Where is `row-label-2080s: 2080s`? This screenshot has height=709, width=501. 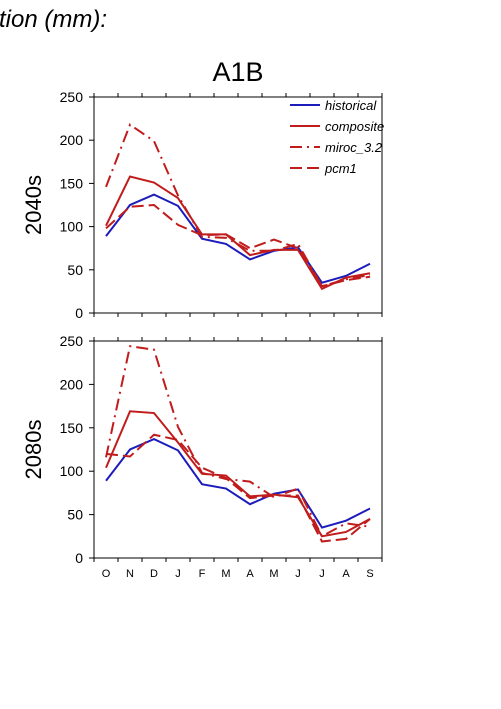 row-label-2080s: 2080s is located at coordinates (33, 450).